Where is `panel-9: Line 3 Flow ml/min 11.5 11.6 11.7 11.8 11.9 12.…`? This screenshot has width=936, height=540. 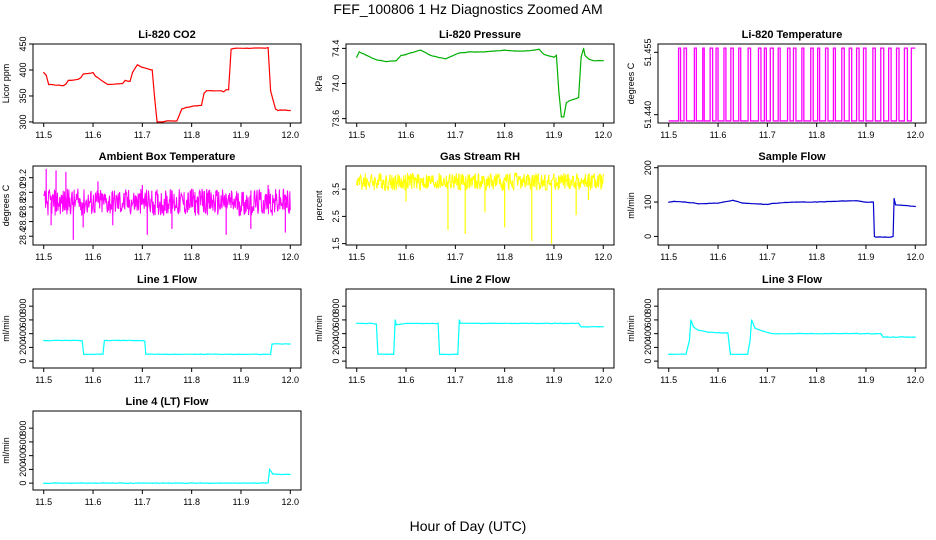
panel-9: Line 3 Flow ml/min 11.5 11.6 11.7 11.8 11.9 12.… is located at coordinates (776, 329).